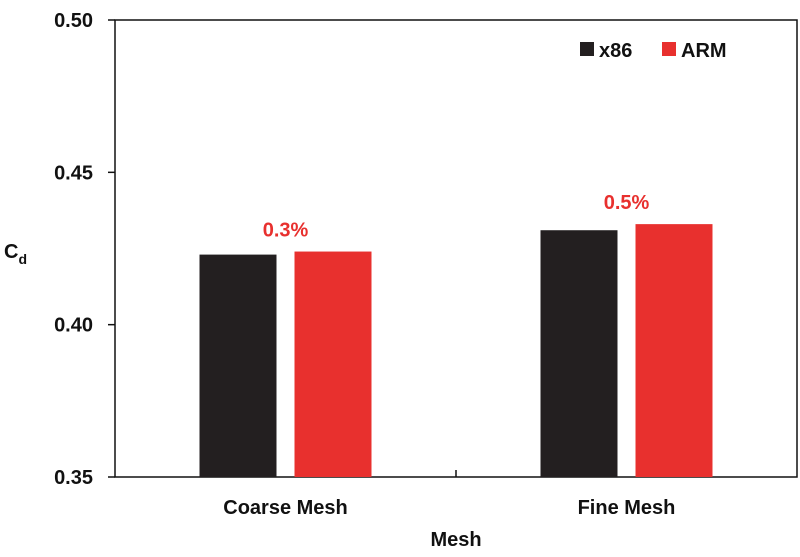 The image size is (800, 557). Describe the element at coordinates (653, 51) in the screenshot. I see `legend: x86 ARM` at that location.